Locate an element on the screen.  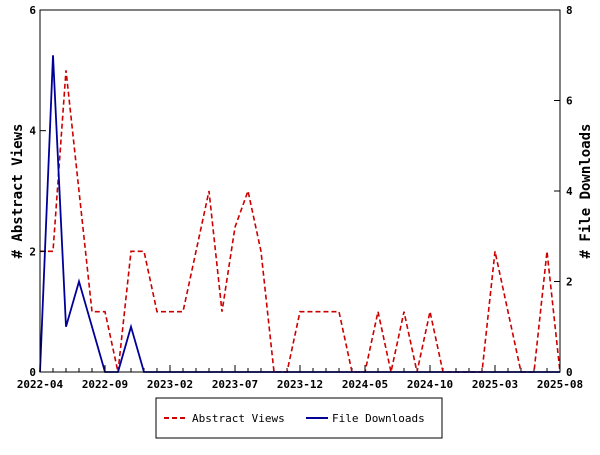
x-tick-label: 2023-12 is located at coordinates (300, 384).